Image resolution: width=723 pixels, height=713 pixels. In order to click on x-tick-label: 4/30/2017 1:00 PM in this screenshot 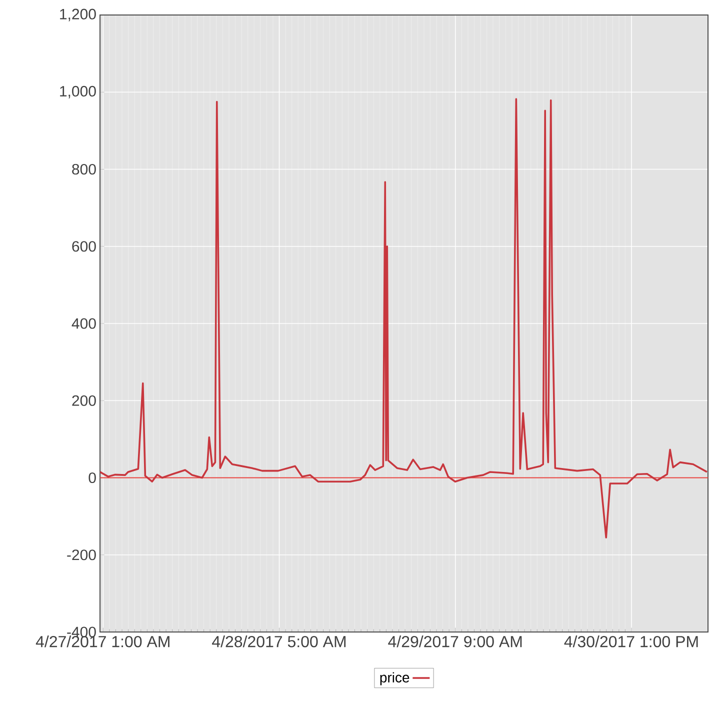, I will do `click(631, 642)`.